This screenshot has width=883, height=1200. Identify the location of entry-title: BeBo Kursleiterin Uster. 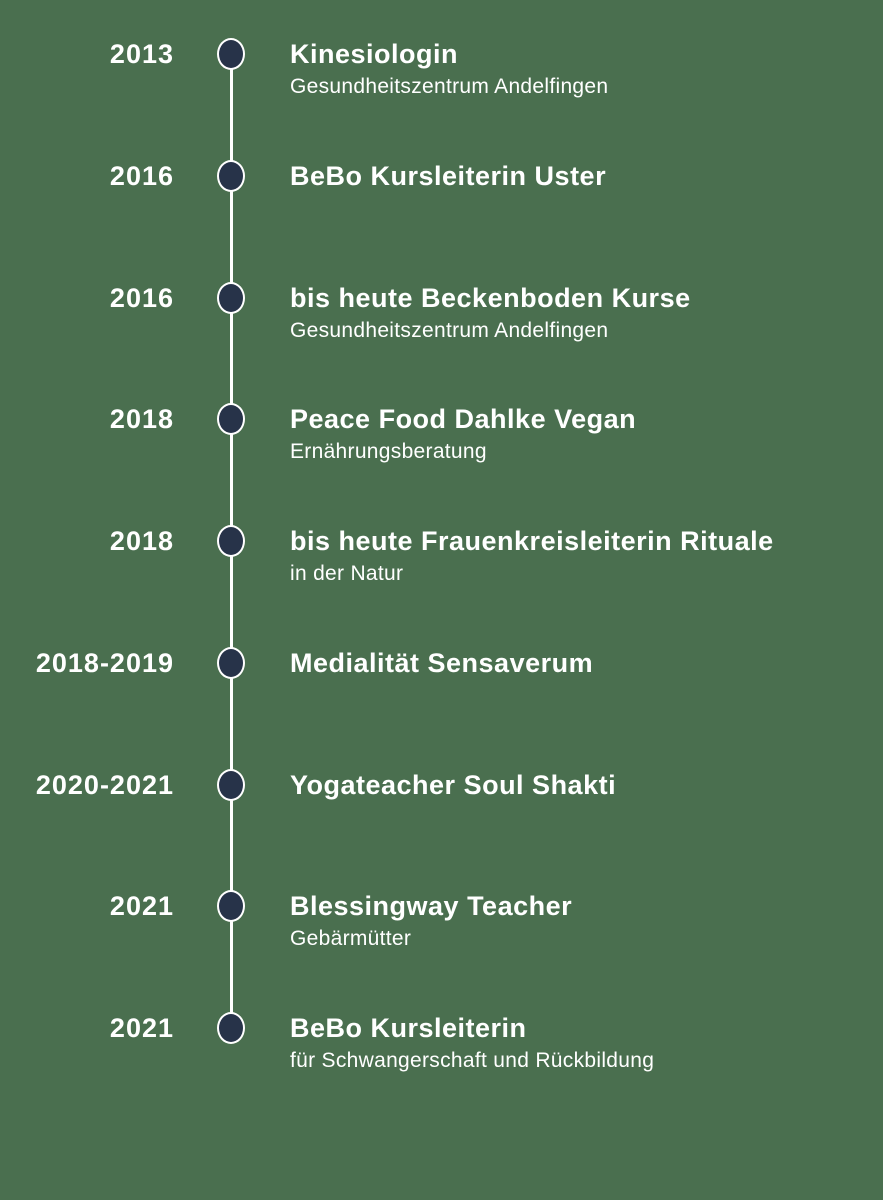
(448, 176).